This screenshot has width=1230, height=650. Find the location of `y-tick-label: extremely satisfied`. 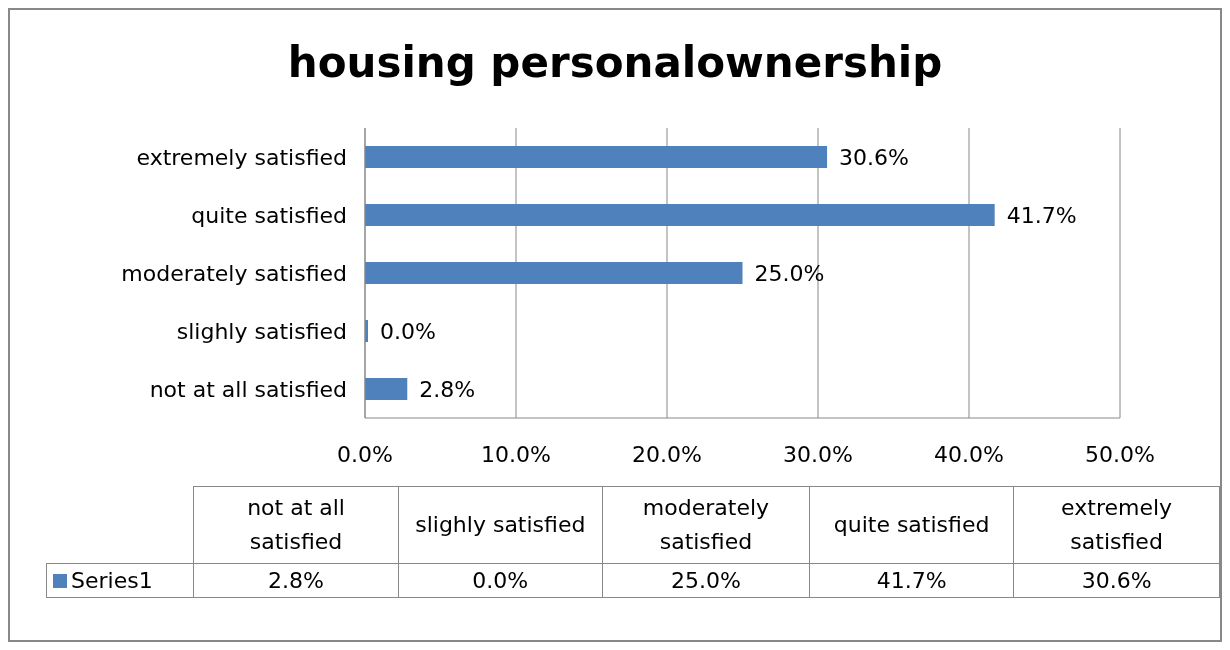

y-tick-label: extremely satisfied is located at coordinates (241, 157).